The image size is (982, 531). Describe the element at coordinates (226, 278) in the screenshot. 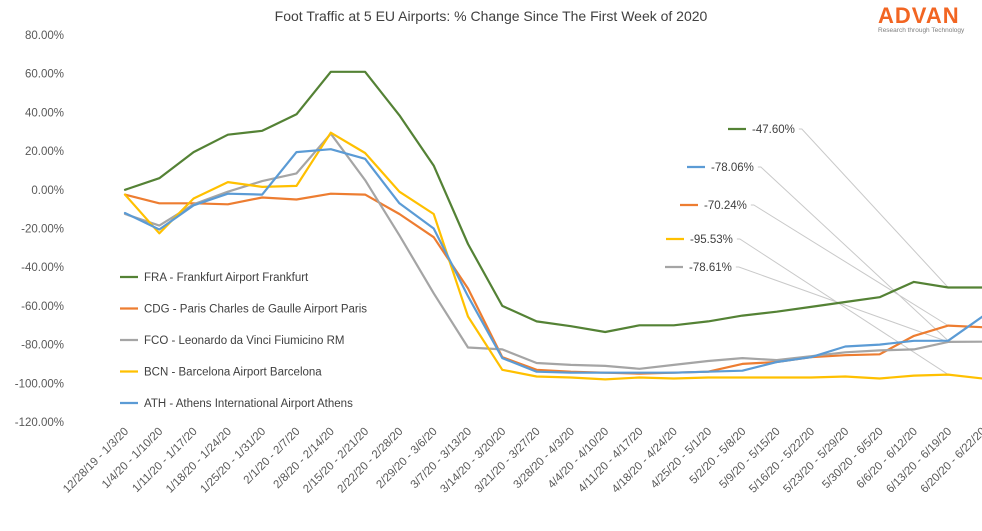

I see `legend-entry: FRA - Frankfurt Airport Frankfurt` at that location.